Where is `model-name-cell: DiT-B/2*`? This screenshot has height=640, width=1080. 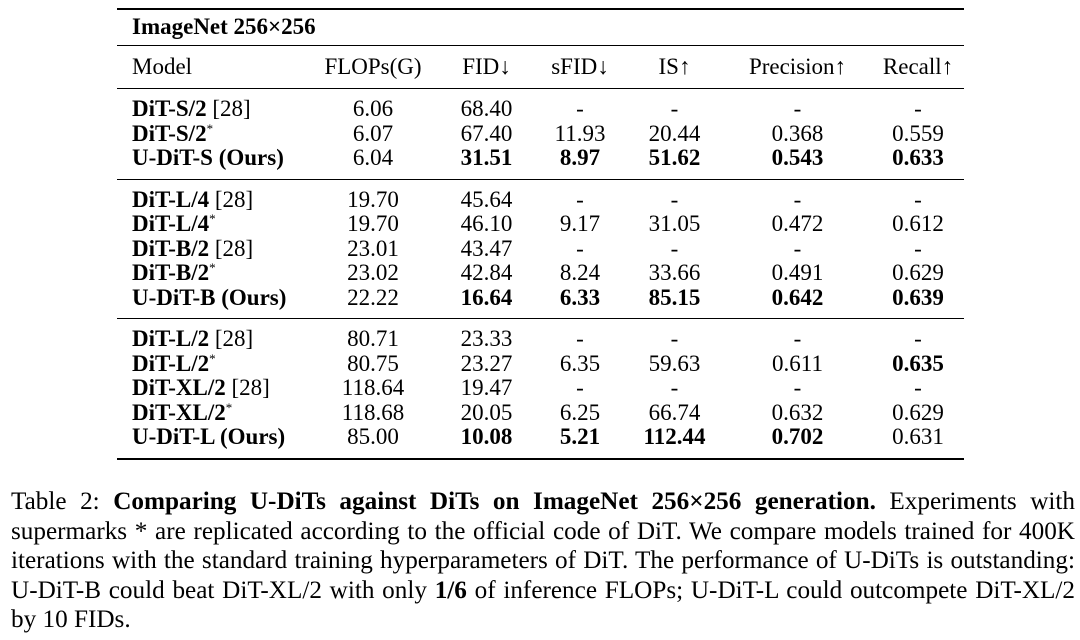
model-name-cell: DiT-B/2* is located at coordinates (212, 273).